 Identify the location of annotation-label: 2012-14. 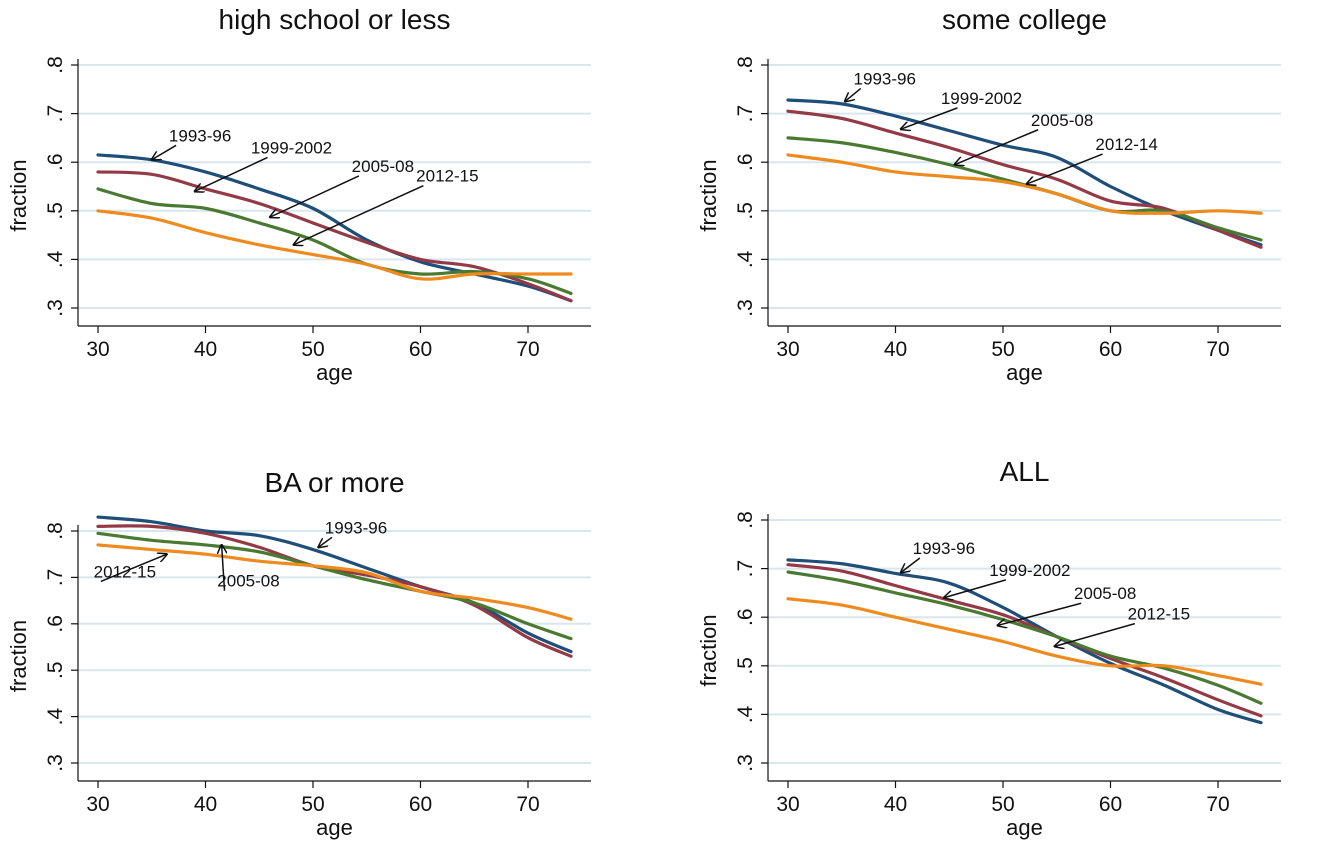
(1126, 144).